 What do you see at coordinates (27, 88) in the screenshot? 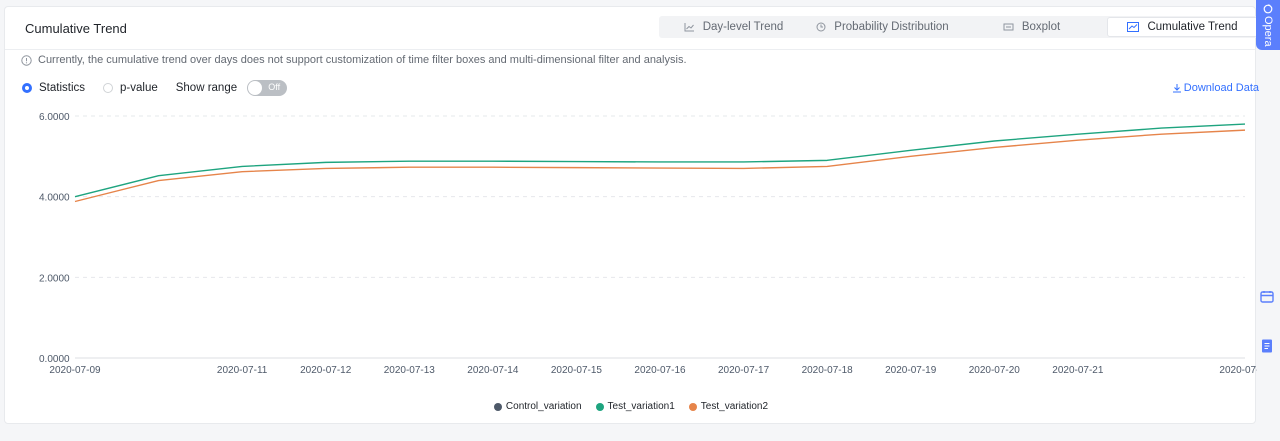
I see `radio-selected-indicator` at bounding box center [27, 88].